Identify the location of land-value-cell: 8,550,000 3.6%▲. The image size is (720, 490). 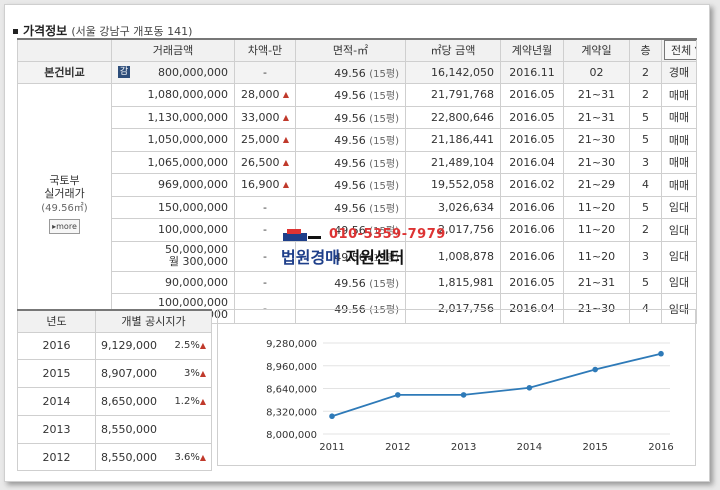
(153, 457).